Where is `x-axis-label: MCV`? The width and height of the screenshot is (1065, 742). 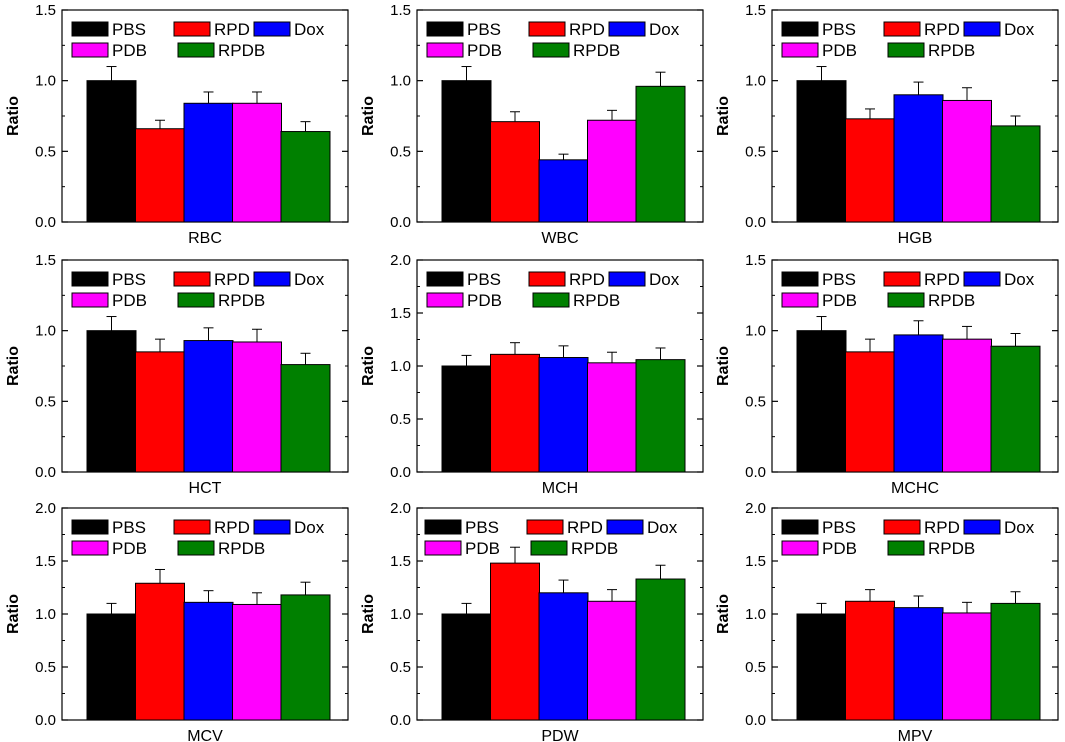
x-axis-label: MCV is located at coordinates (205, 735).